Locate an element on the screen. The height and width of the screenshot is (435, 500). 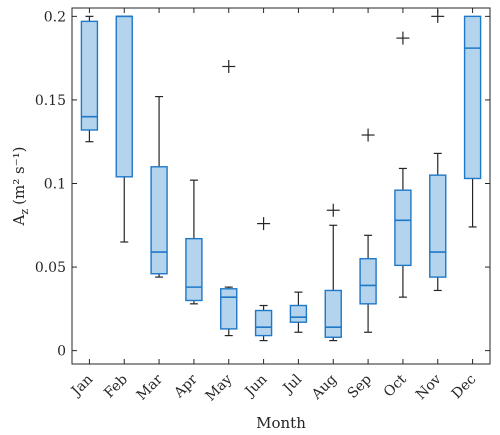
x-tick-label: Oct is located at coordinates (395, 385).